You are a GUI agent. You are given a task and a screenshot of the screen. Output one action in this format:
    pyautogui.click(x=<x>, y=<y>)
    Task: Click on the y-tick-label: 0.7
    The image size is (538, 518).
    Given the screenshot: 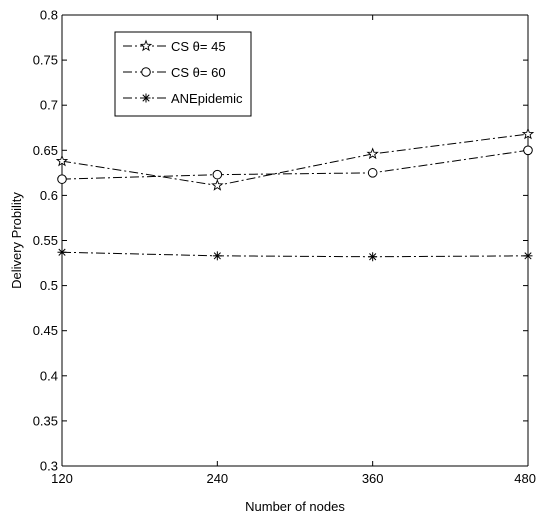 What is the action you would take?
    pyautogui.click(x=49, y=105)
    